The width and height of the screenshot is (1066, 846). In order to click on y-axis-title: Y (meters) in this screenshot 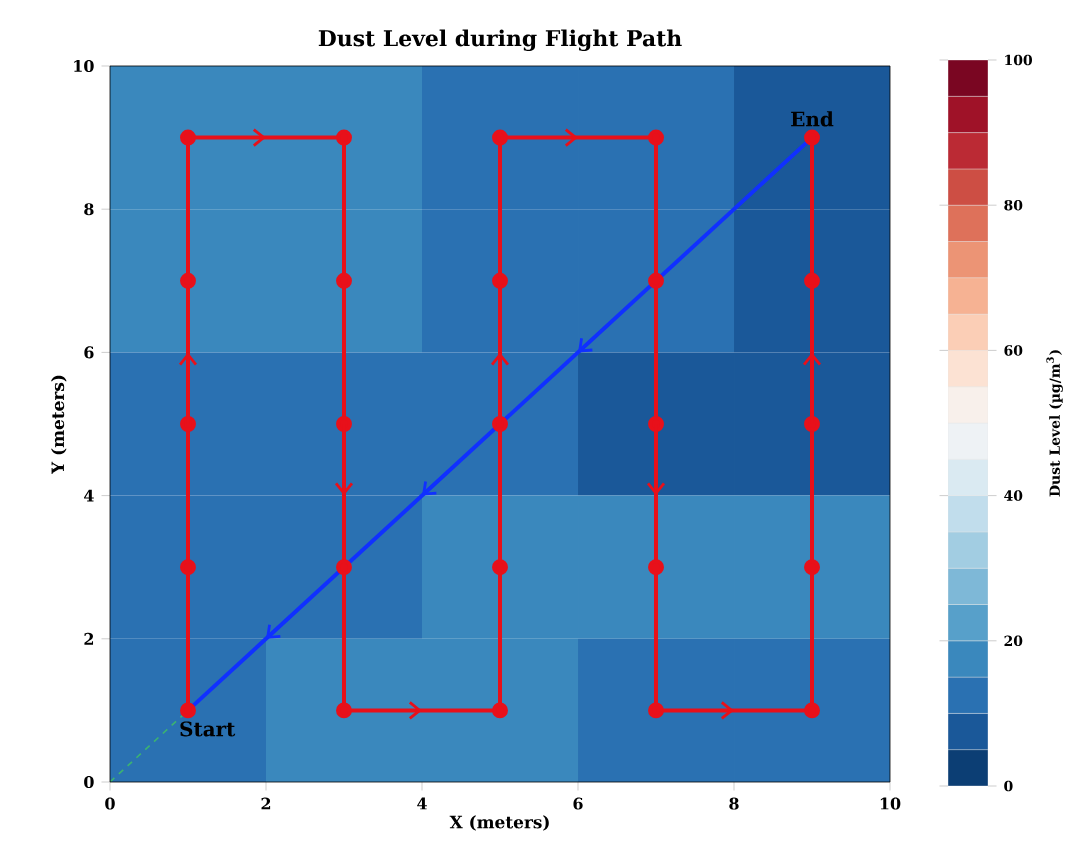, I will do `click(59, 425)`.